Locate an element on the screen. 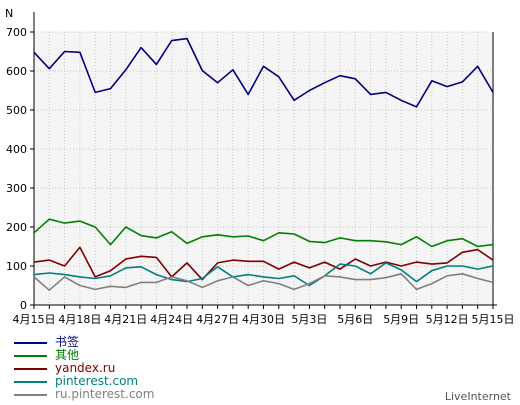 The width and height of the screenshot is (520, 405). x-tick-label: 4月18日 is located at coordinates (79, 319).